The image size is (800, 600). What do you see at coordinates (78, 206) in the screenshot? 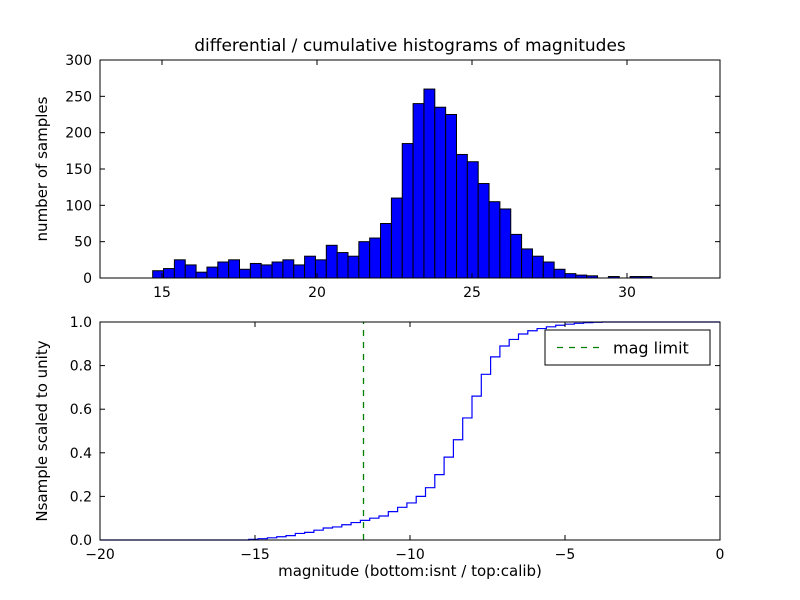
I see `y-tick-label: 100` at bounding box center [78, 206].